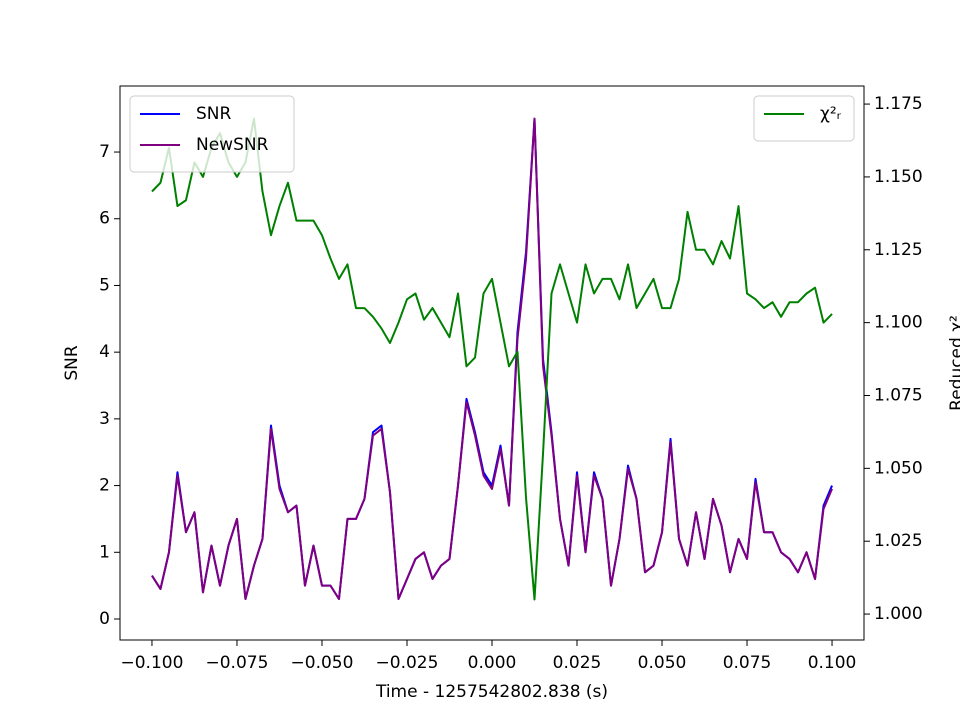 This screenshot has width=960, height=720. What do you see at coordinates (104, 219) in the screenshot?
I see `y-tick-label: 6` at bounding box center [104, 219].